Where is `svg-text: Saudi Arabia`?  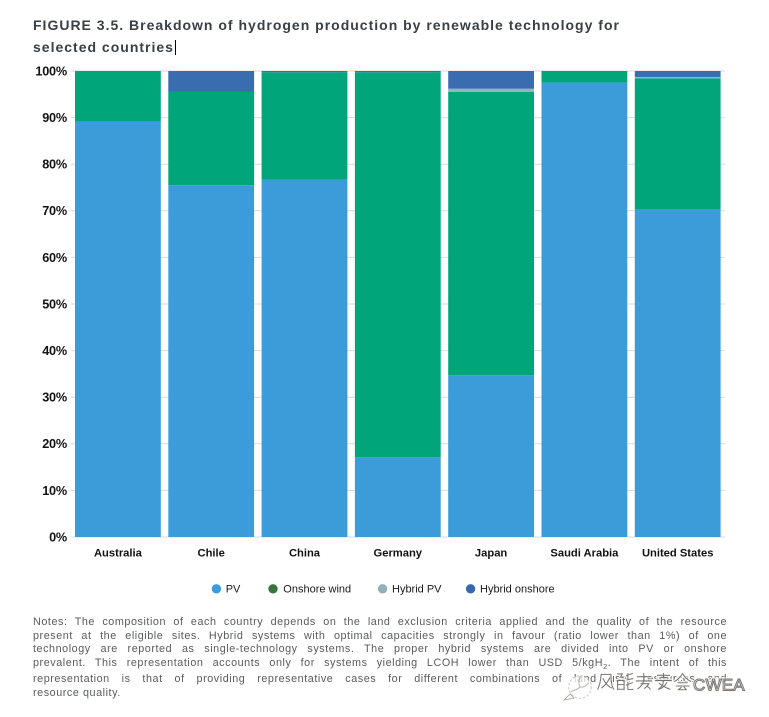 svg-text: Saudi Arabia is located at coordinates (584, 554).